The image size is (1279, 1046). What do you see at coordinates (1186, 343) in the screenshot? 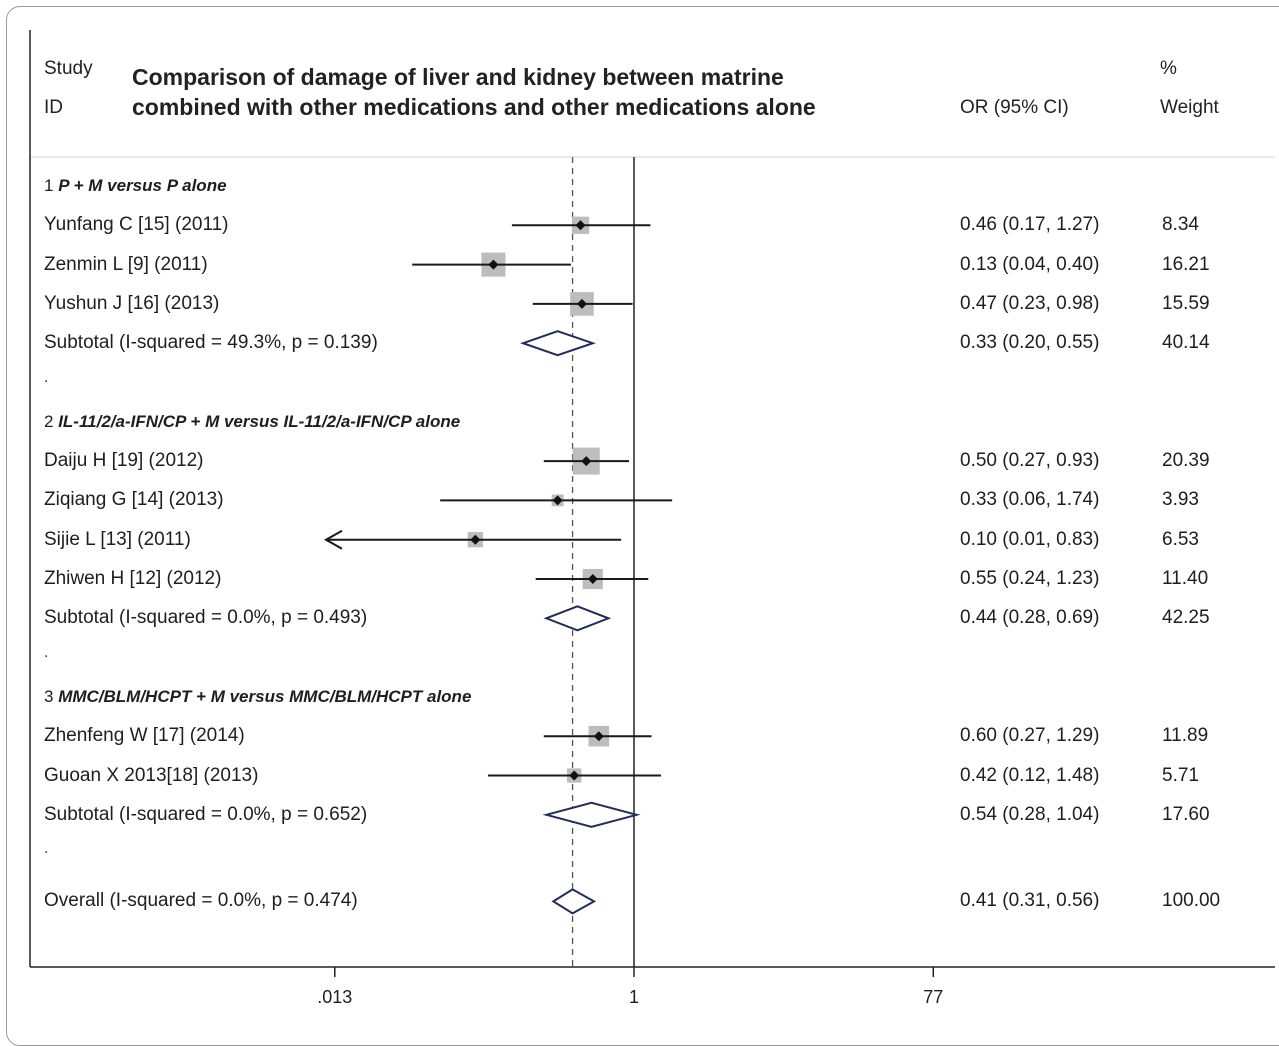
I see `weight-value: 40.14` at bounding box center [1186, 343].